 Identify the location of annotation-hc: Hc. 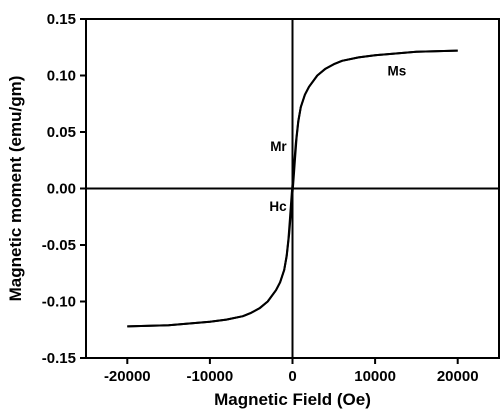
(278, 206).